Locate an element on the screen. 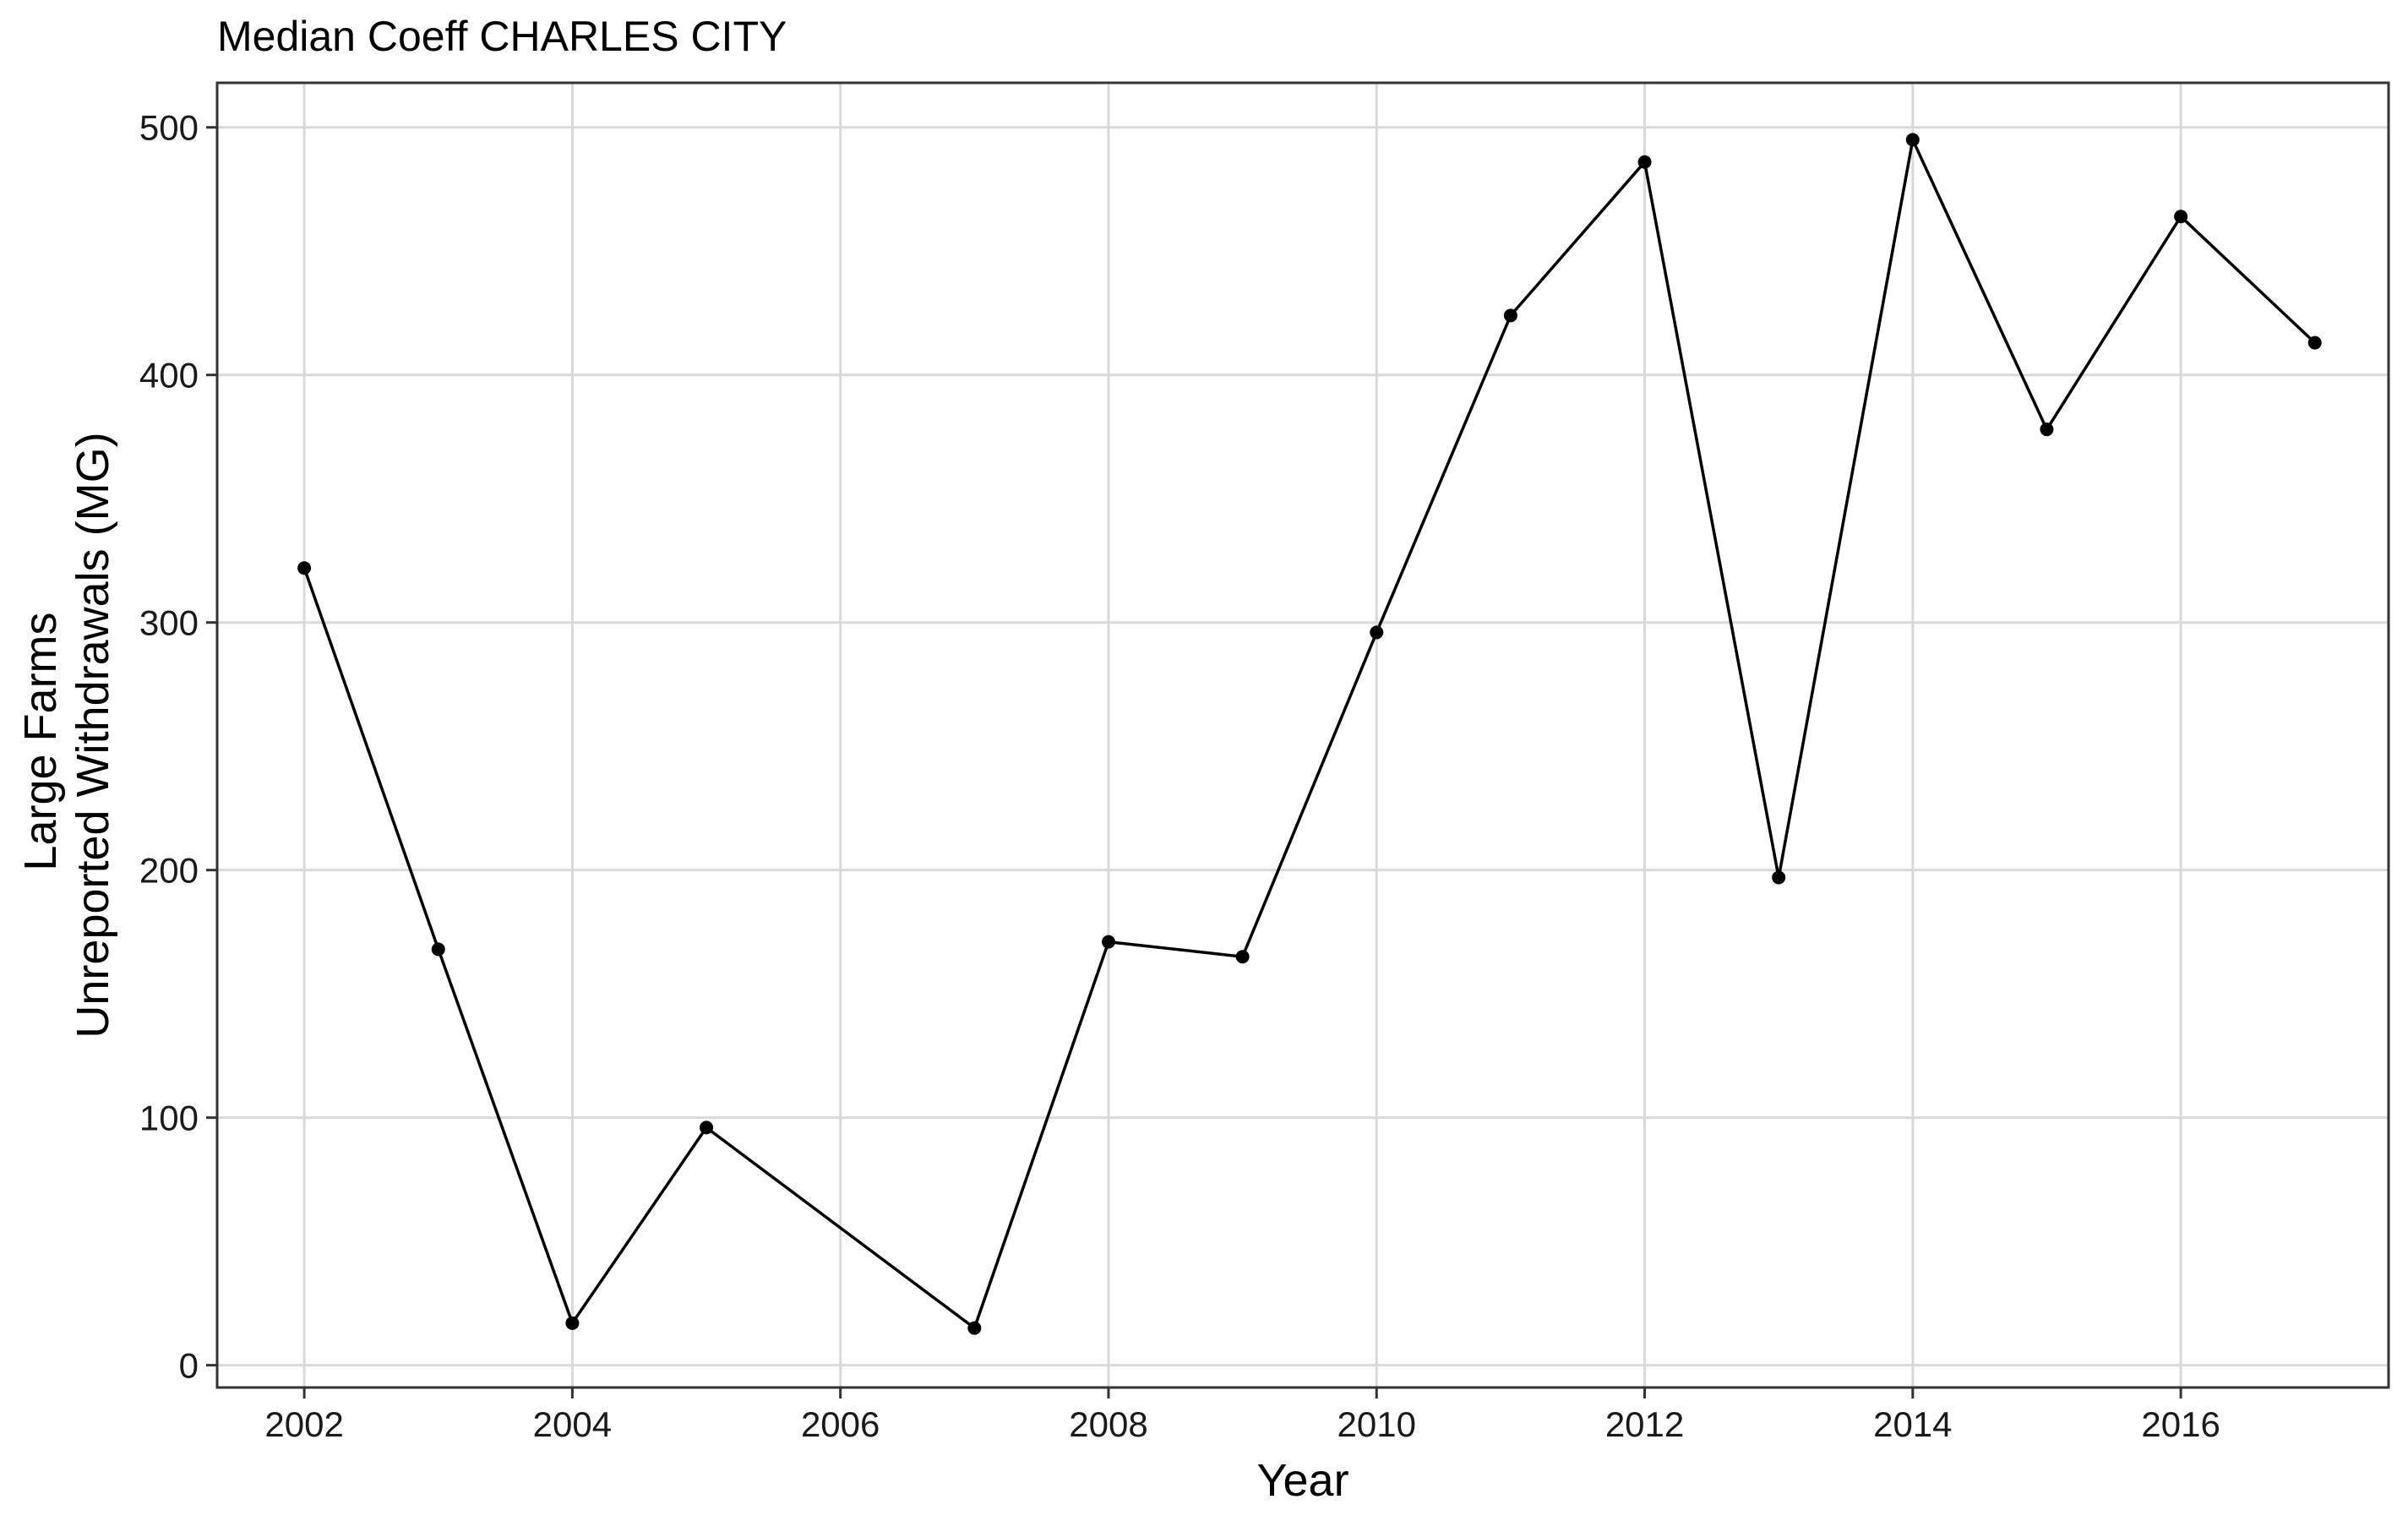 Image resolution: width=2408 pixels, height=1521 pixels. y-tick-label: 400 is located at coordinates (169, 375).